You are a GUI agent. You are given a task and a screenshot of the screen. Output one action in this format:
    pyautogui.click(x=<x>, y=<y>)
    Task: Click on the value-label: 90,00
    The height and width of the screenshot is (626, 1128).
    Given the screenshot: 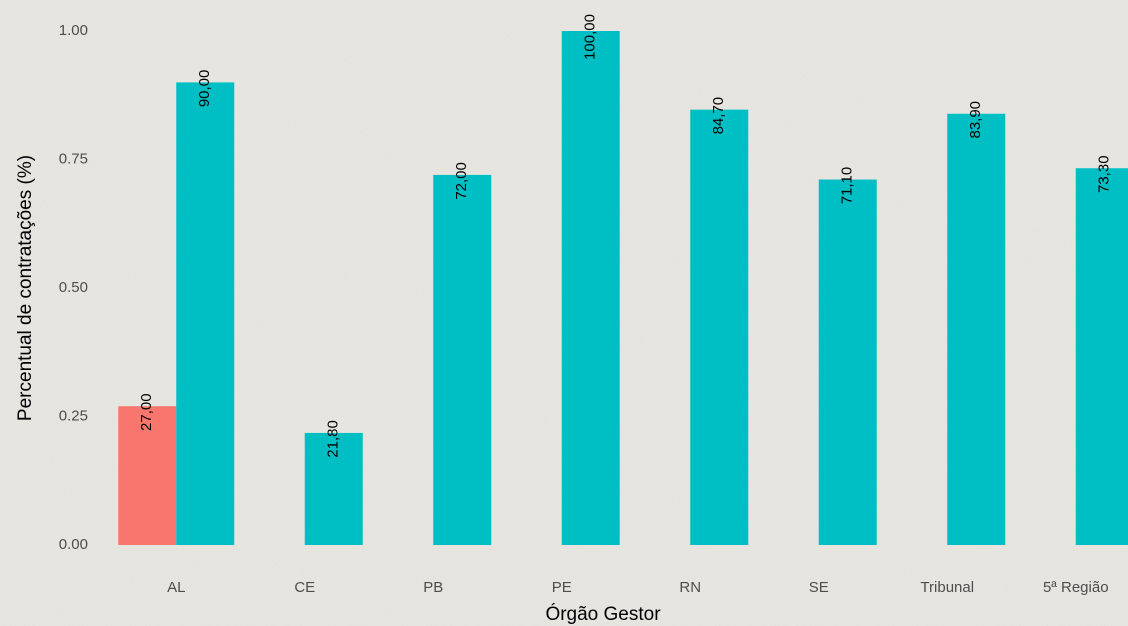 What is the action you would take?
    pyautogui.click(x=204, y=89)
    